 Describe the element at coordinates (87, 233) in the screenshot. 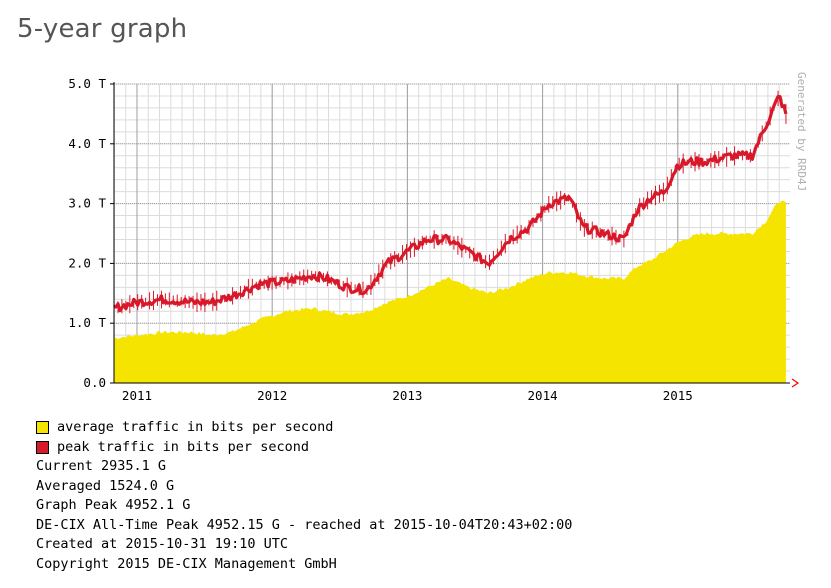

I see `y-axis-tick-labels: 0.0 1.0 T 2.0 T 3.0 T 4.0 T 5.0 T` at that location.